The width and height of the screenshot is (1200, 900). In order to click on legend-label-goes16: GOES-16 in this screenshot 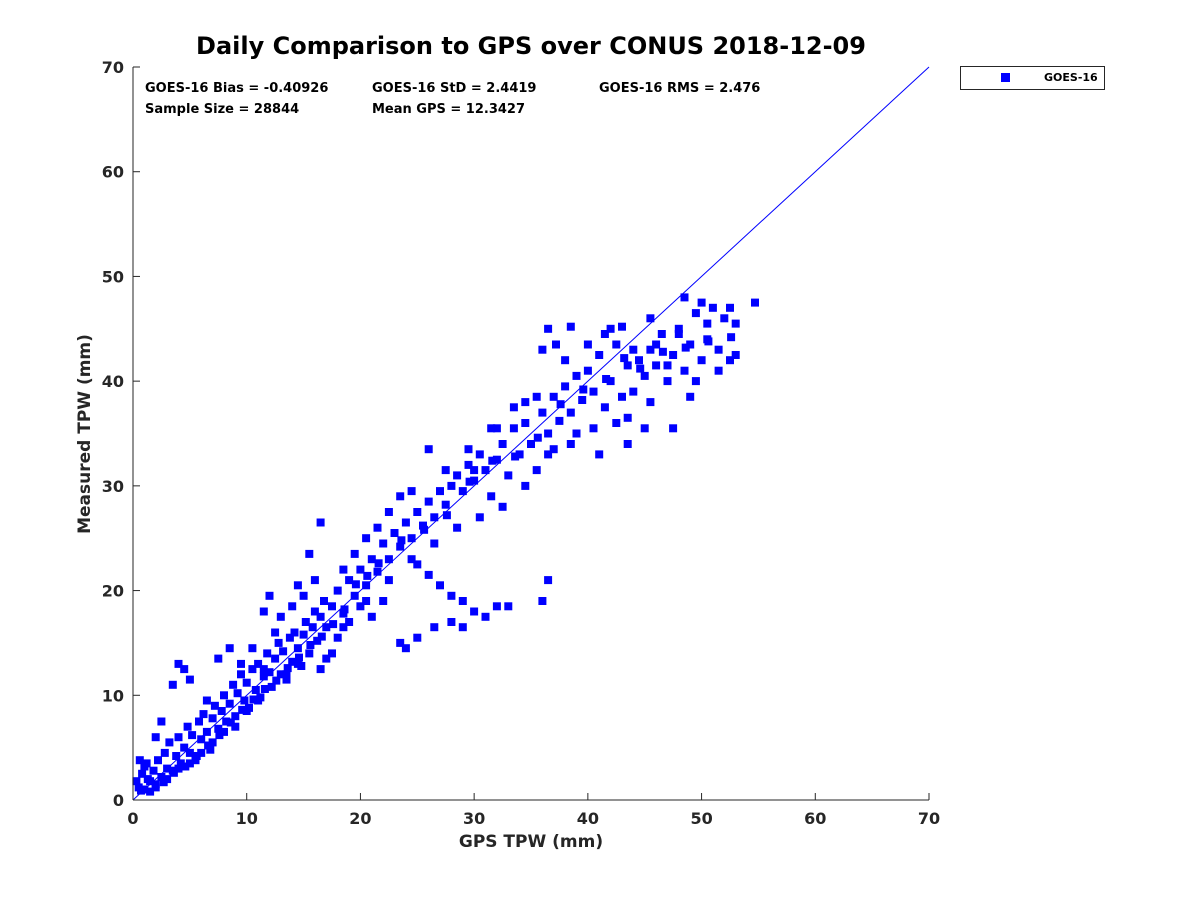, I will do `click(1071, 77)`.